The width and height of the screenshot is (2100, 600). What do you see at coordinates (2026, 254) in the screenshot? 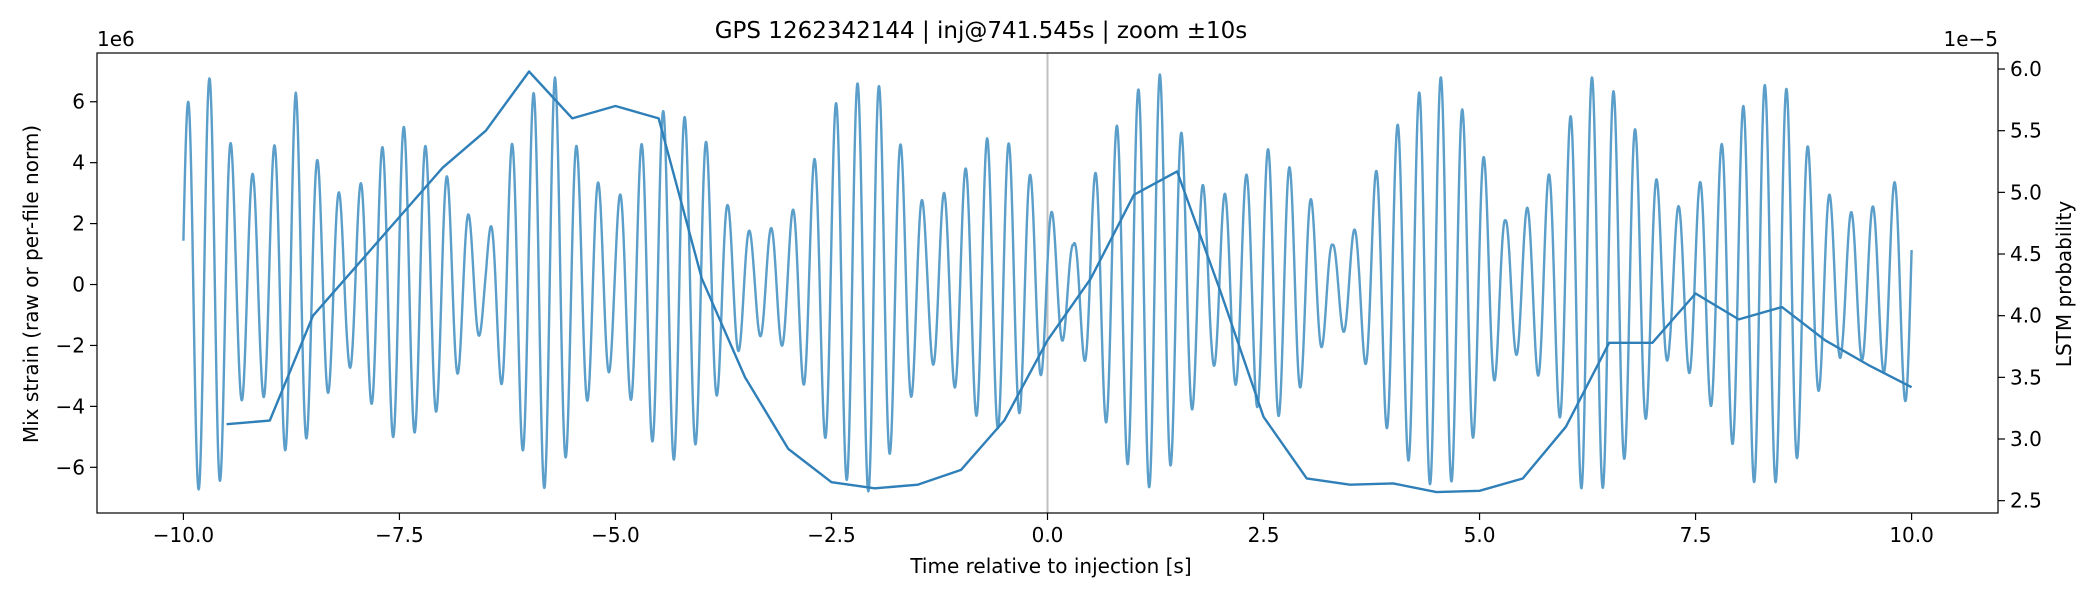
I see `y-right-tick-label: 4.5` at bounding box center [2026, 254].